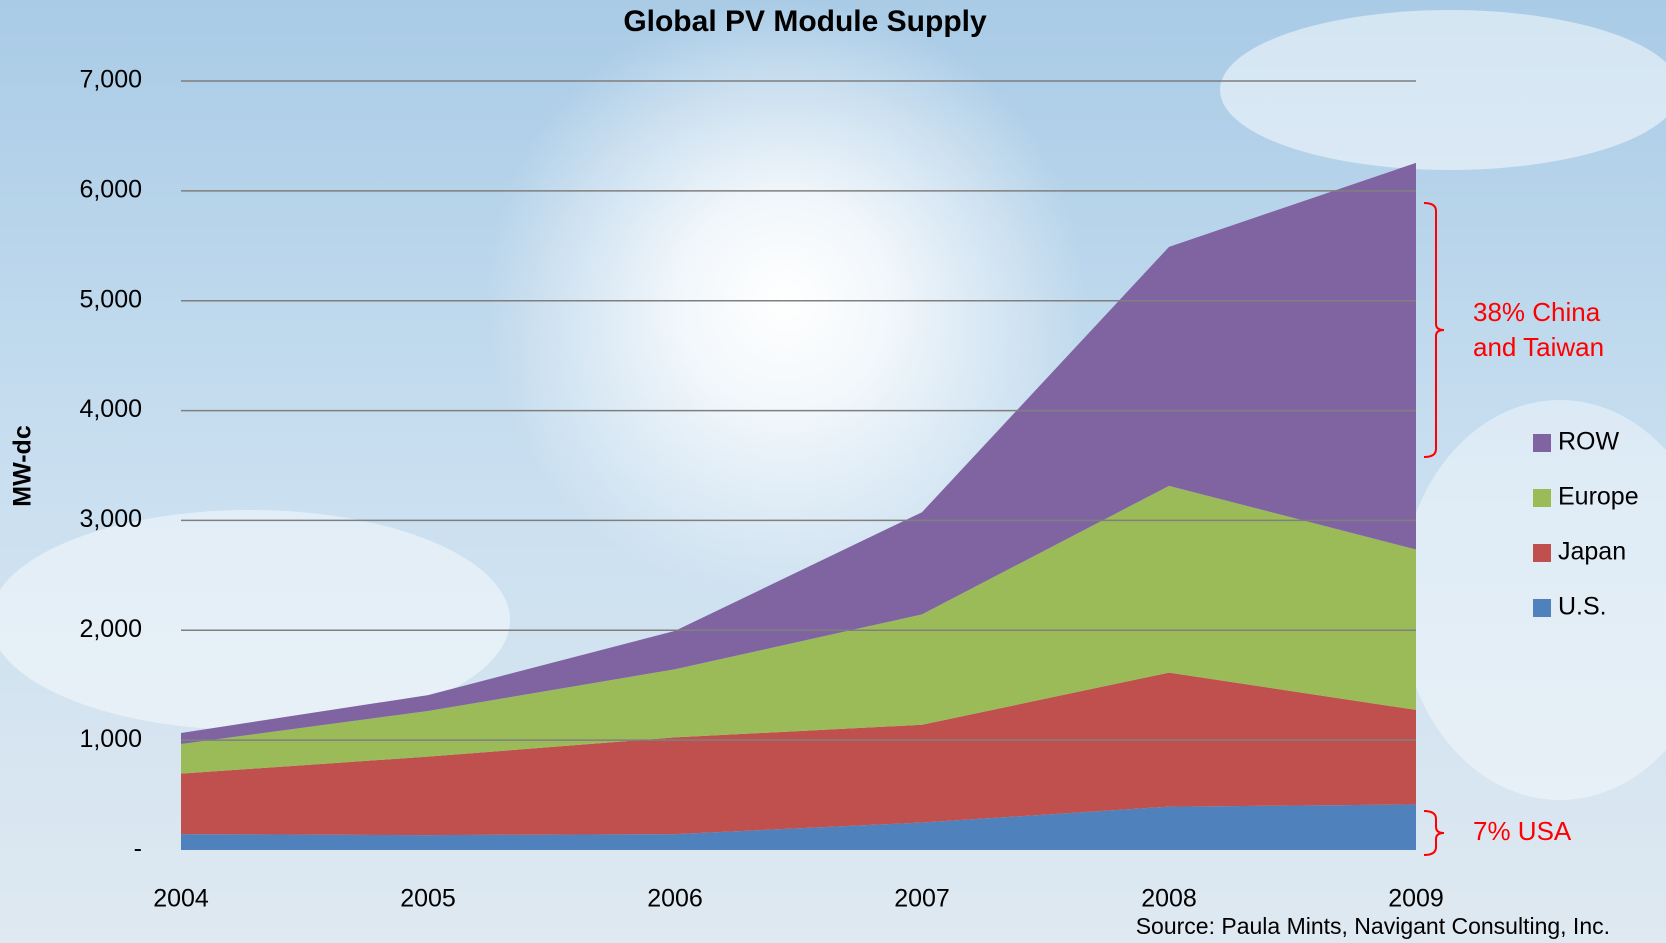  Describe the element at coordinates (110, 299) in the screenshot. I see `y-tick-label: 5,000` at that location.